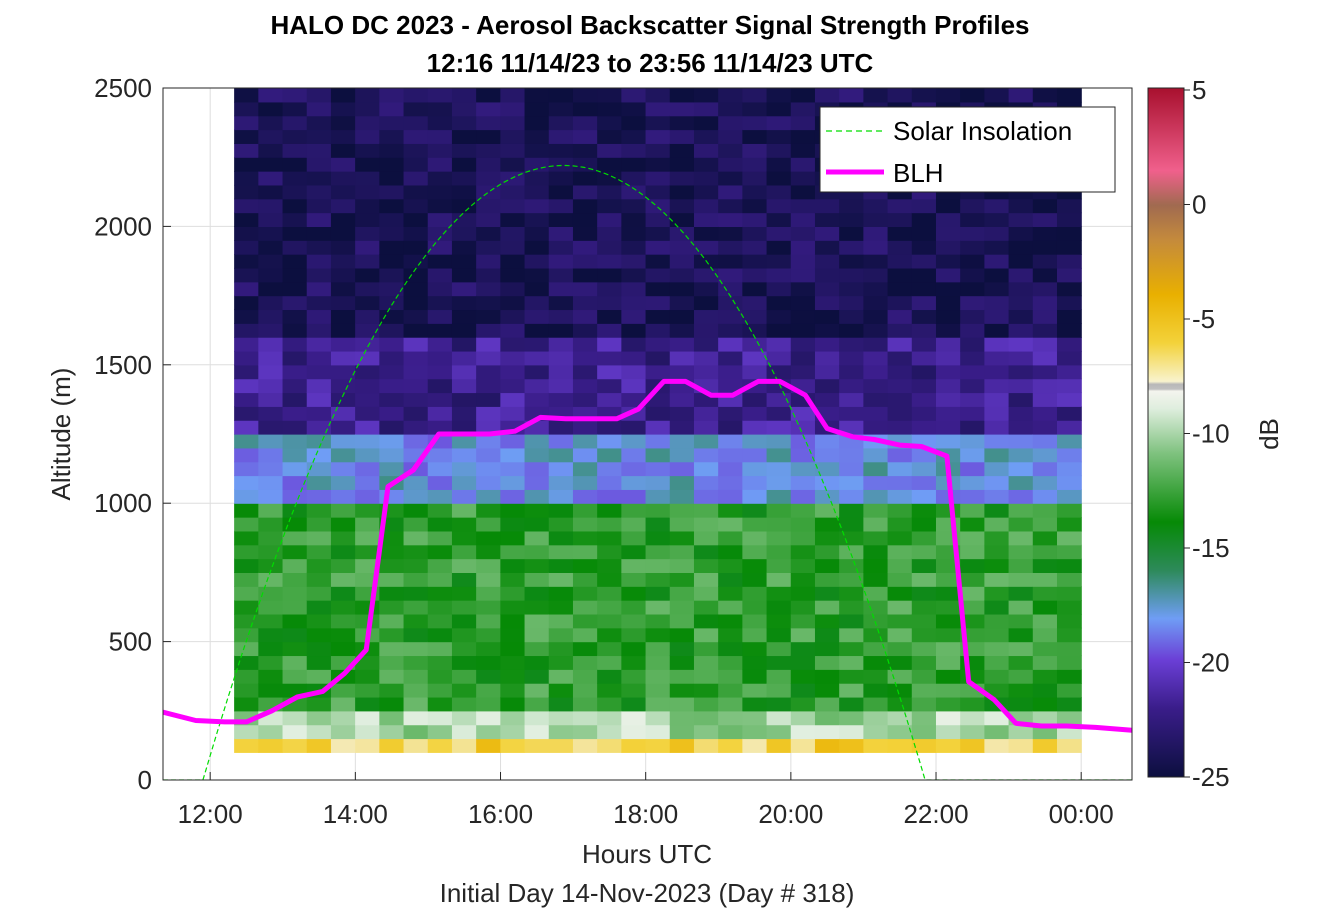 This screenshot has height=911, width=1343. What do you see at coordinates (123, 88) in the screenshot?
I see `y-tick-label: 2500` at bounding box center [123, 88].